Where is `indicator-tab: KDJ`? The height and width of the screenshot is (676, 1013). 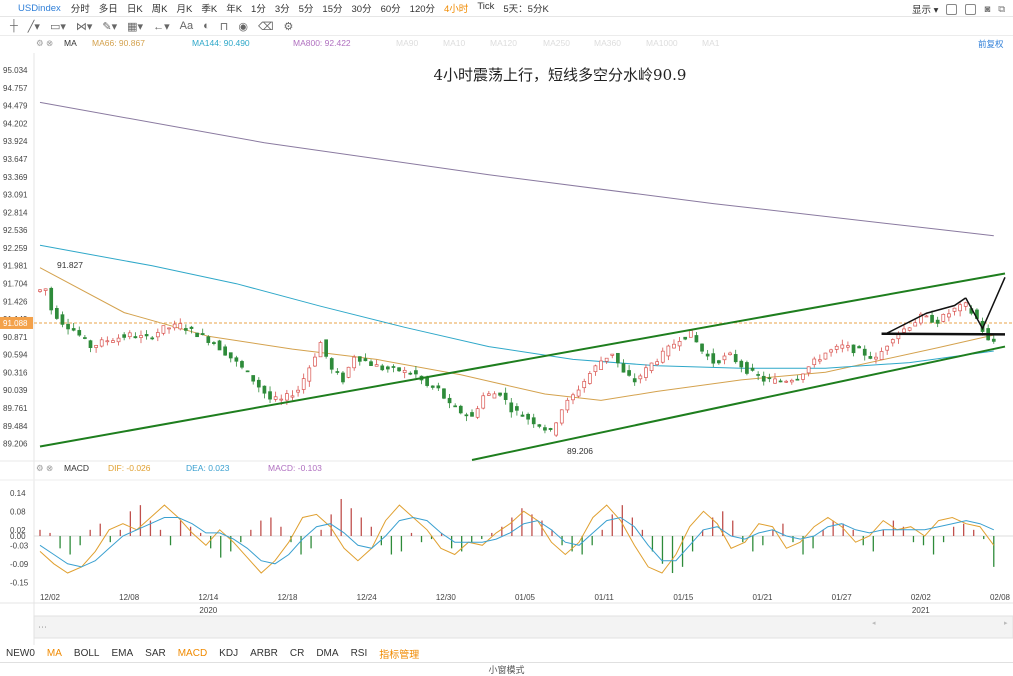
indicator-tab: KDJ is located at coordinates (229, 653).